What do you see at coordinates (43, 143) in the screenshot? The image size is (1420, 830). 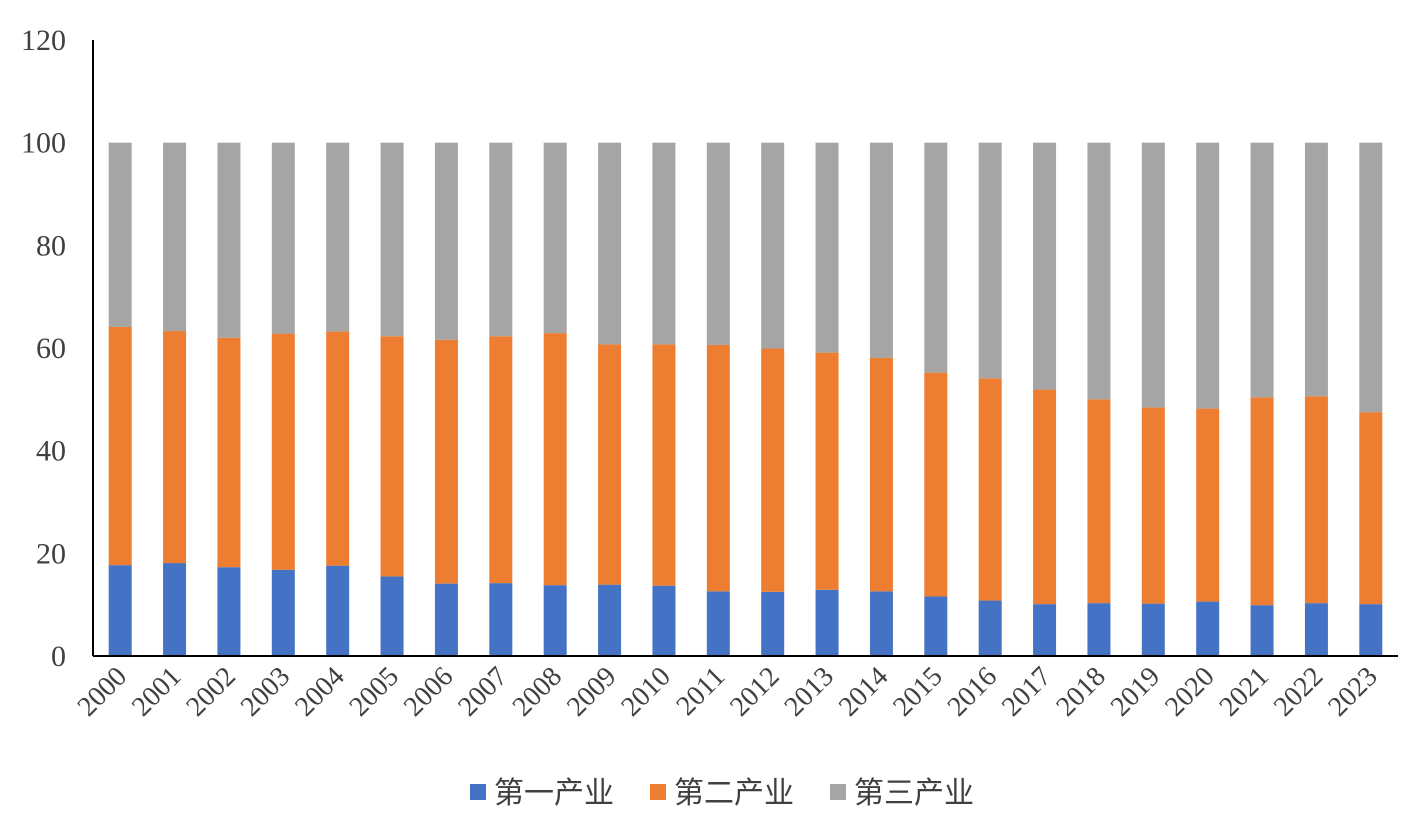 I see `y-tick-label: 100` at bounding box center [43, 143].